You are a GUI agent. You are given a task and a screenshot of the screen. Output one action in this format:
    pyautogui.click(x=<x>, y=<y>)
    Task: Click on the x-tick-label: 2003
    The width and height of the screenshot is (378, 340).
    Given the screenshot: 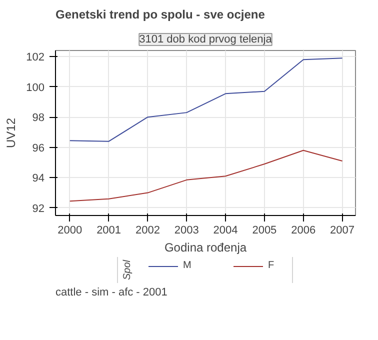 What is the action you would take?
    pyautogui.click(x=186, y=230)
    